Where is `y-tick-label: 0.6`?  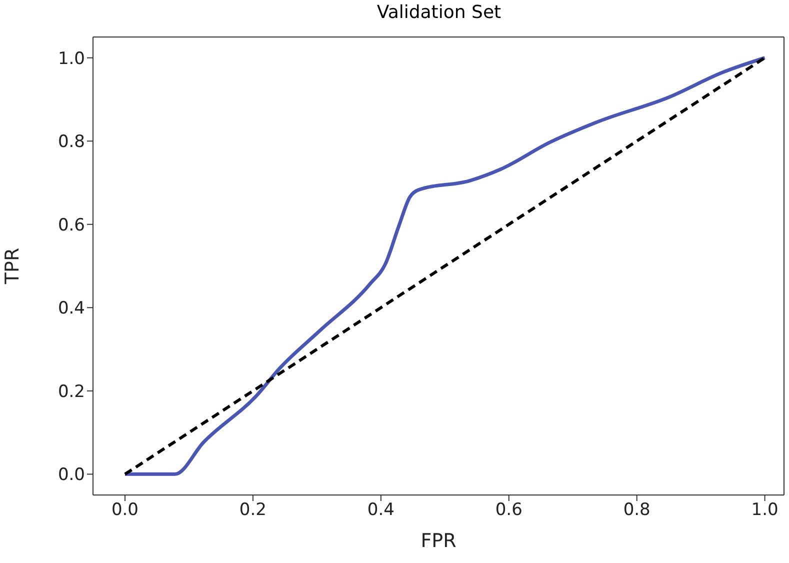
y-tick-label: 0.6 is located at coordinates (71, 225).